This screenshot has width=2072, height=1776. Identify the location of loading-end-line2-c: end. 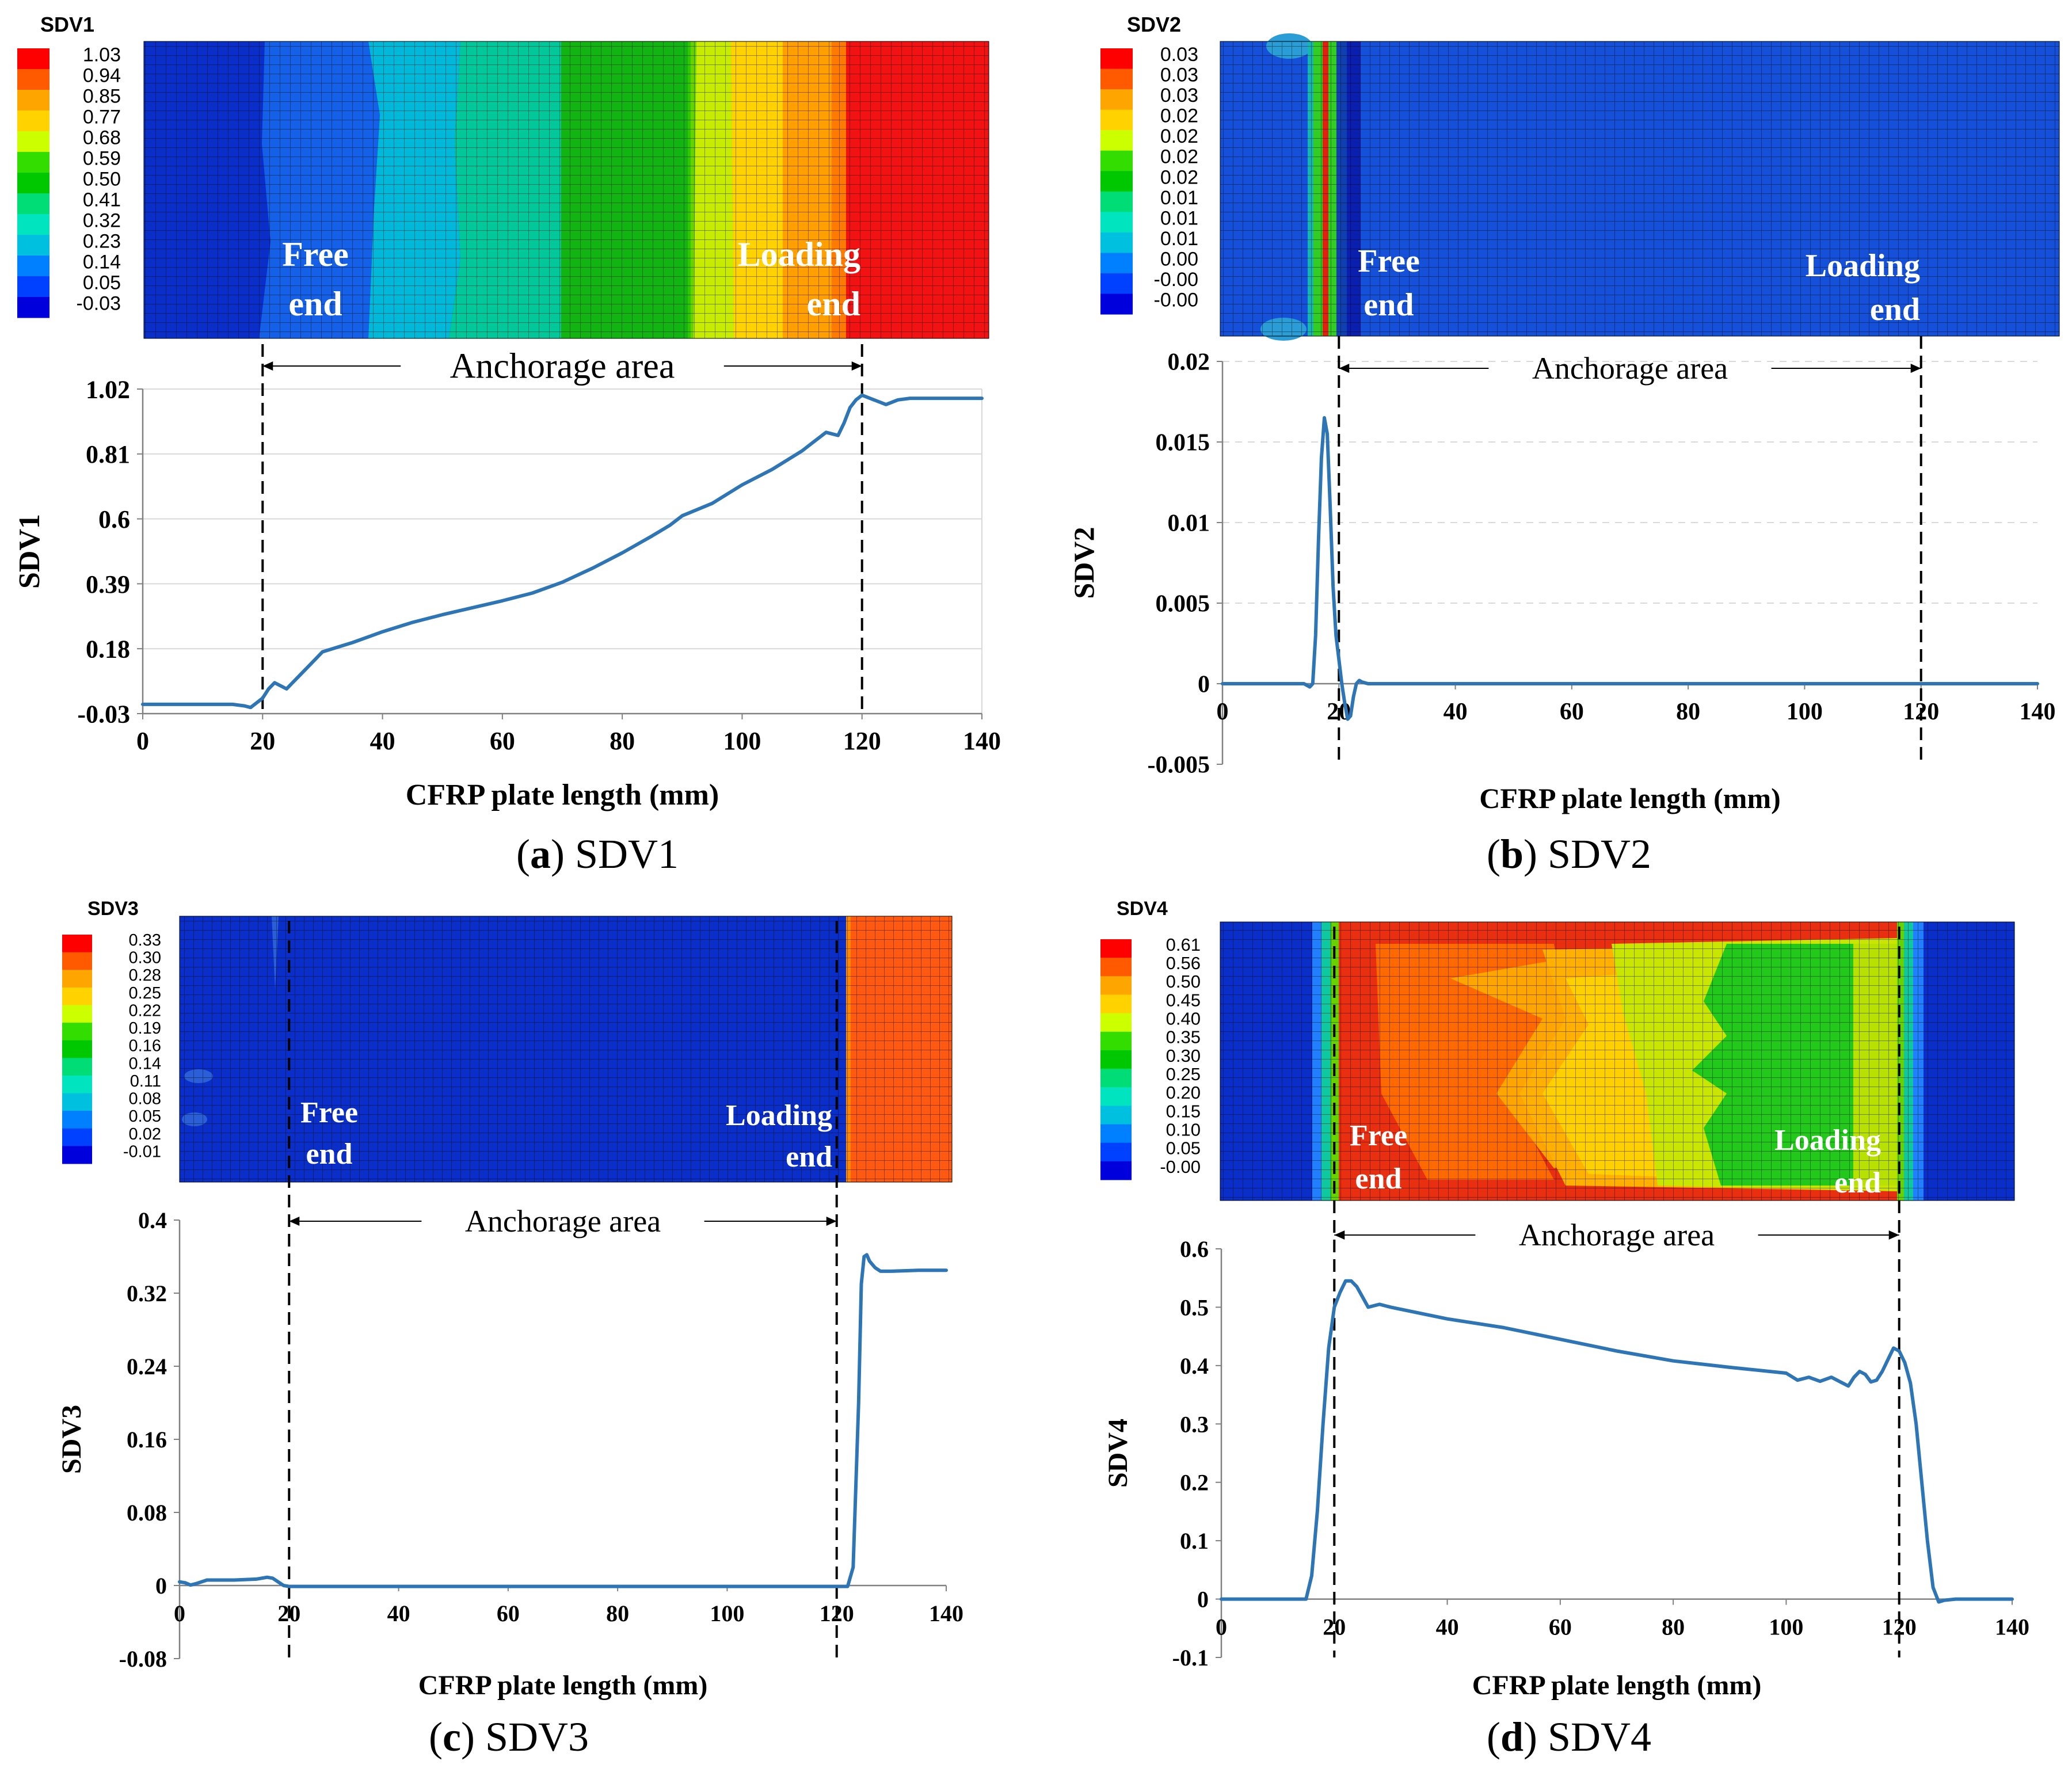
(809, 1157).